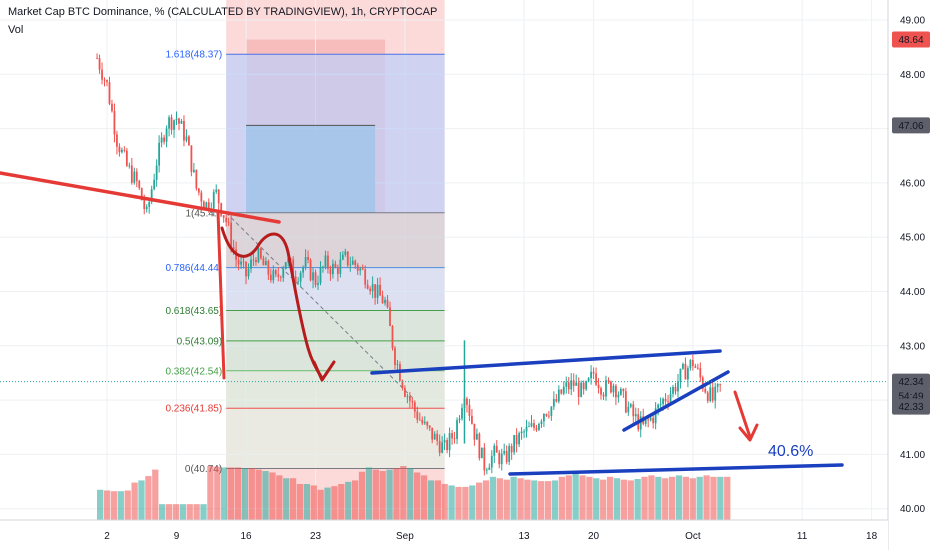  Describe the element at coordinates (246, 536) in the screenshot. I see `time-tick-label: 16` at that location.